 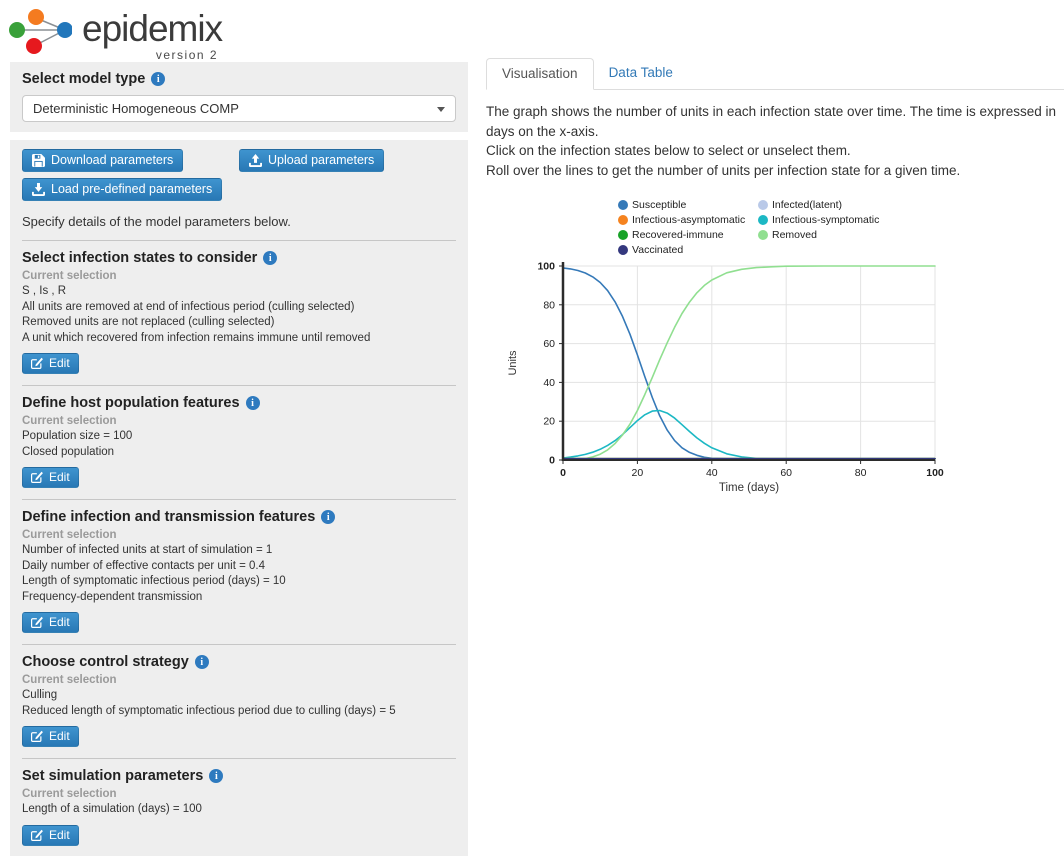 What do you see at coordinates (40, 31) in the screenshot?
I see `epidemix-logo-icon` at bounding box center [40, 31].